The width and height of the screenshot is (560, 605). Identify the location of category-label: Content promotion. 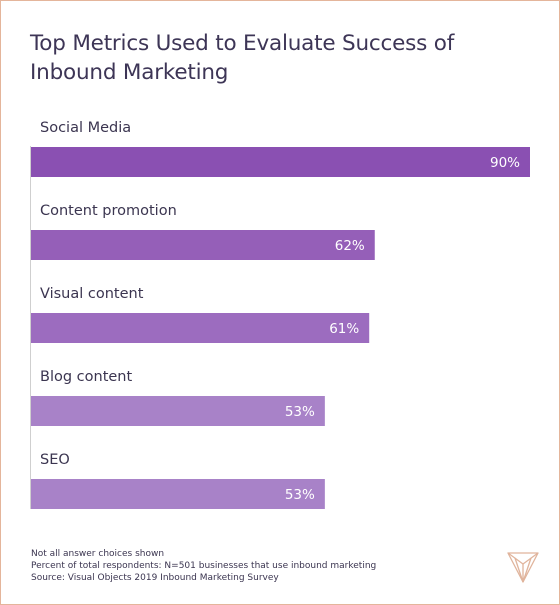
(108, 211).